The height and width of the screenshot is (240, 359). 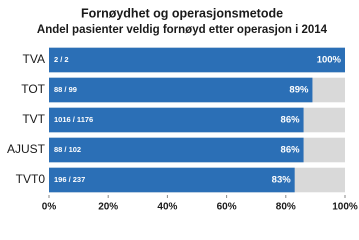 What do you see at coordinates (286, 207) in the screenshot?
I see `x-tick-label: 80%` at bounding box center [286, 207].